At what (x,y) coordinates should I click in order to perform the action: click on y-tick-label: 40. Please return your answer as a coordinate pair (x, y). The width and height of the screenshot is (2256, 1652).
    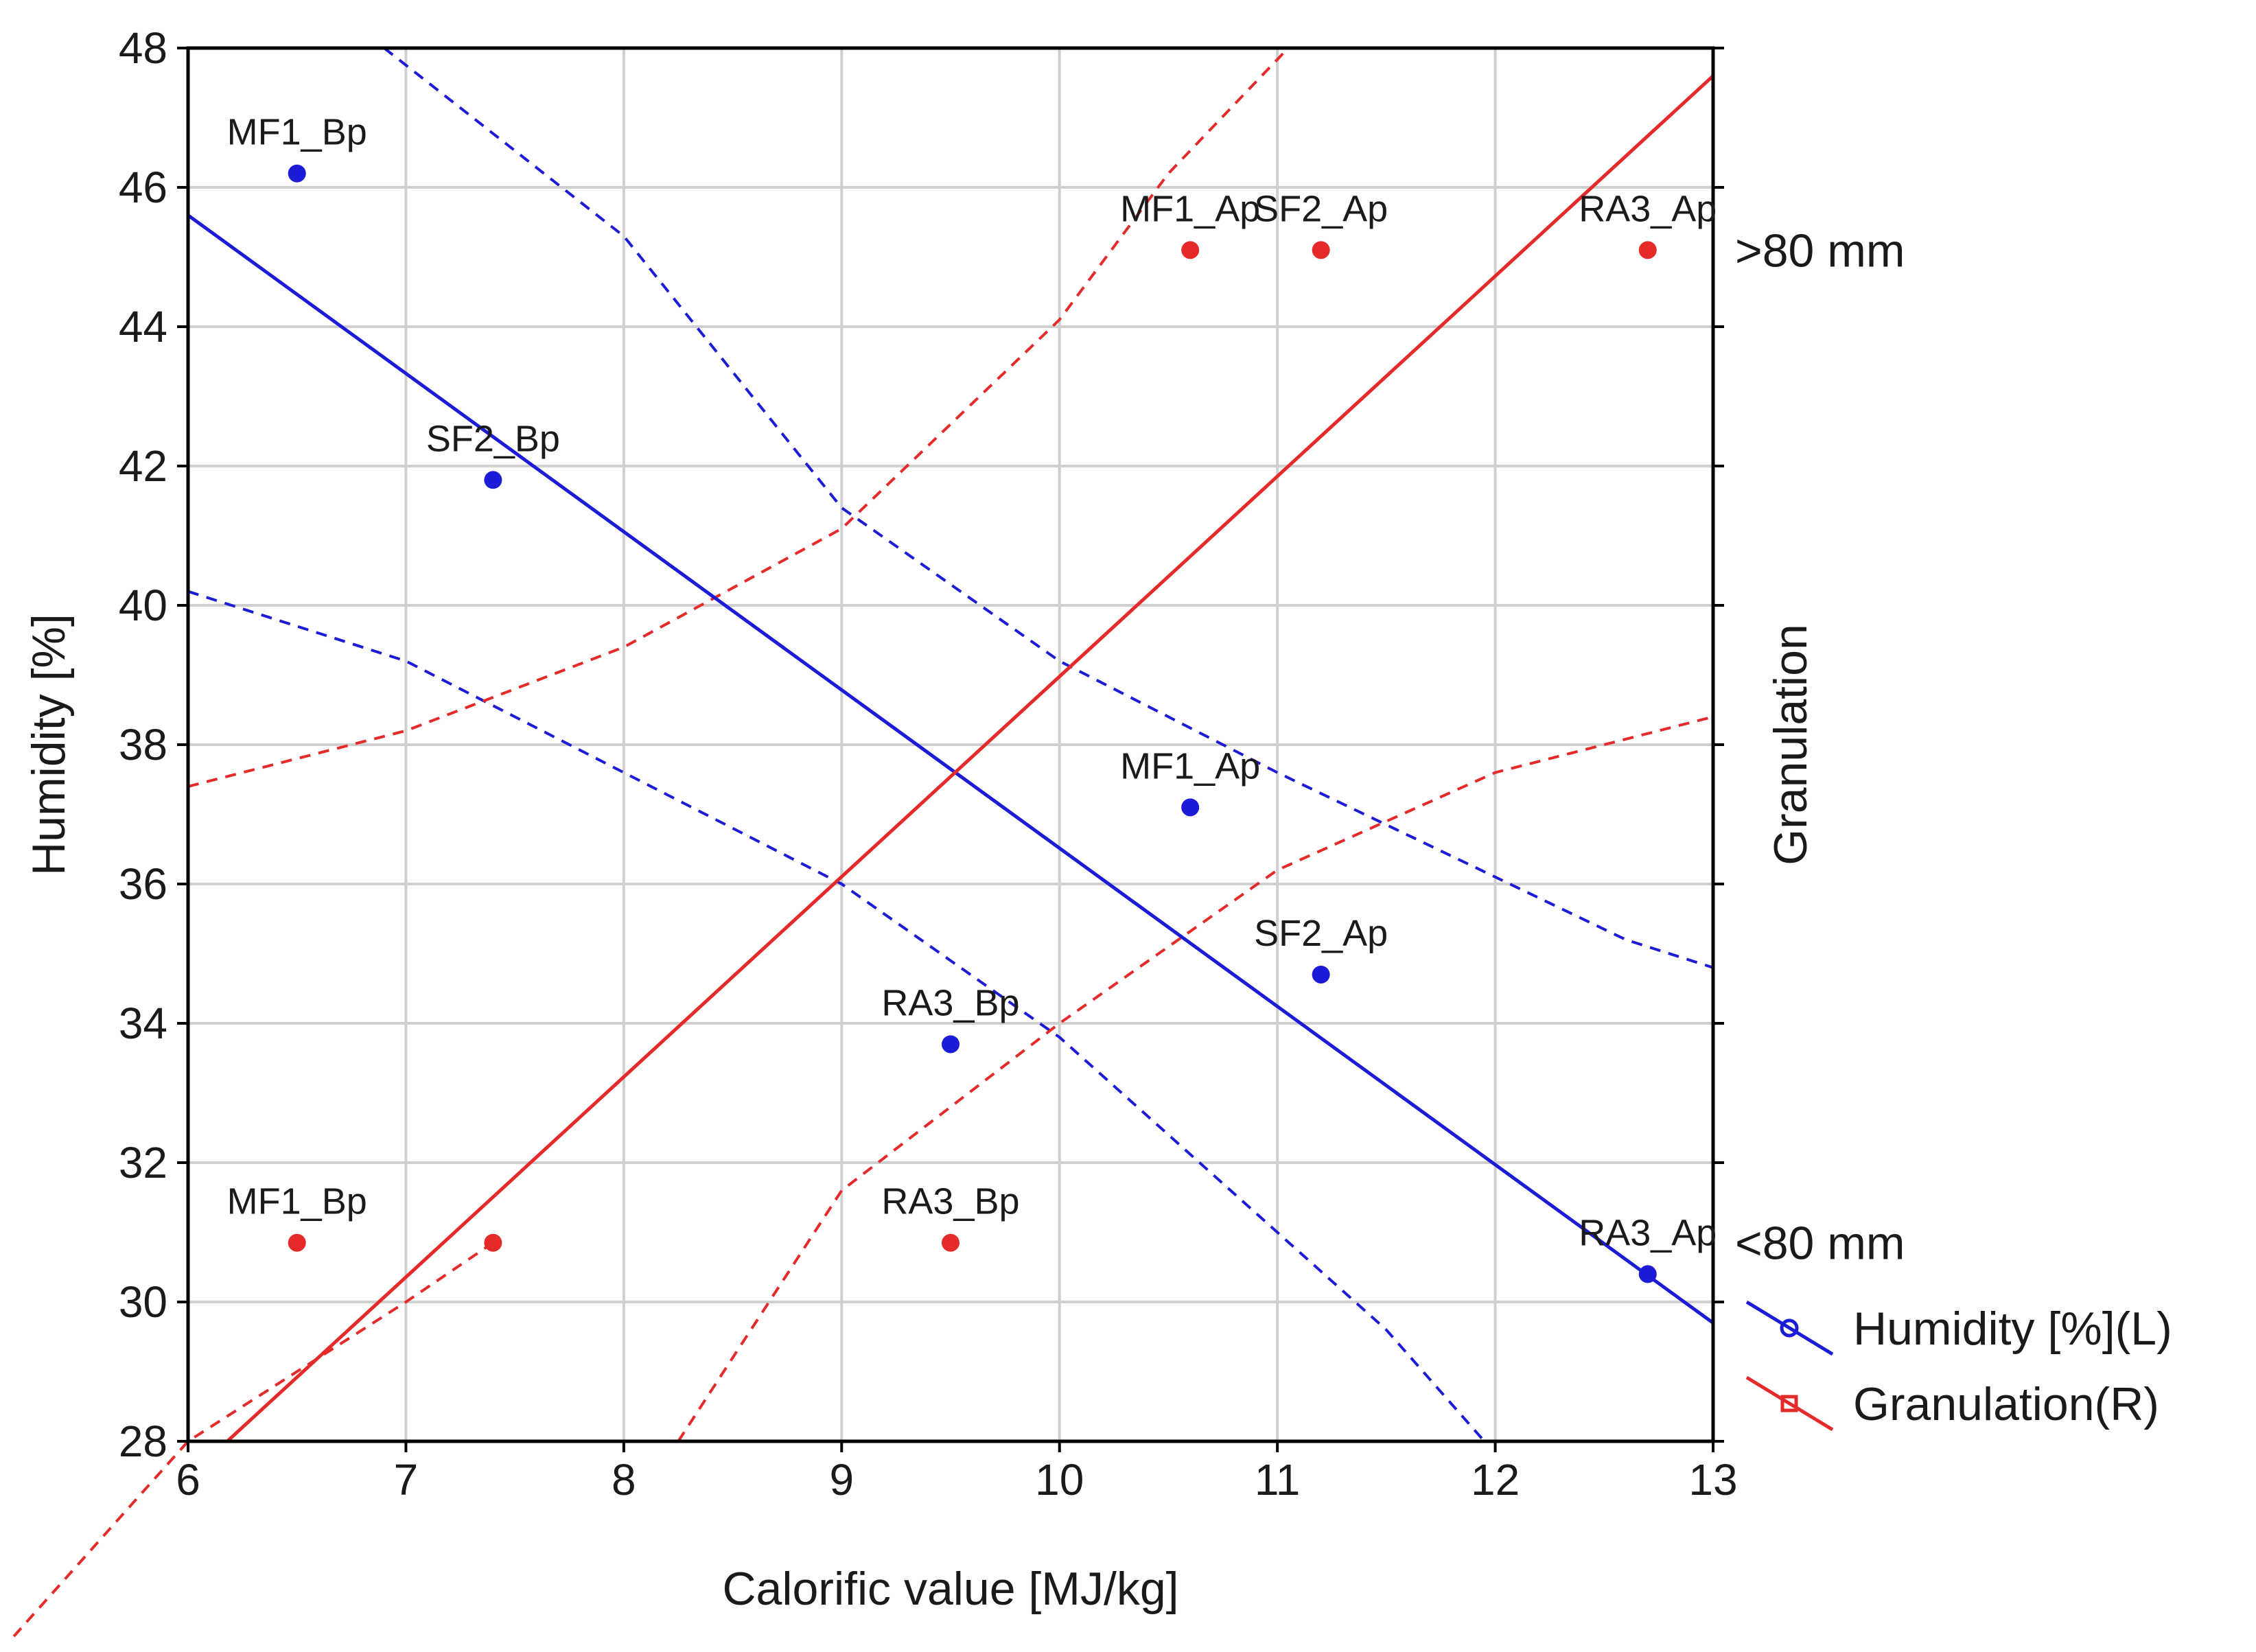
    Looking at the image, I should click on (143, 605).